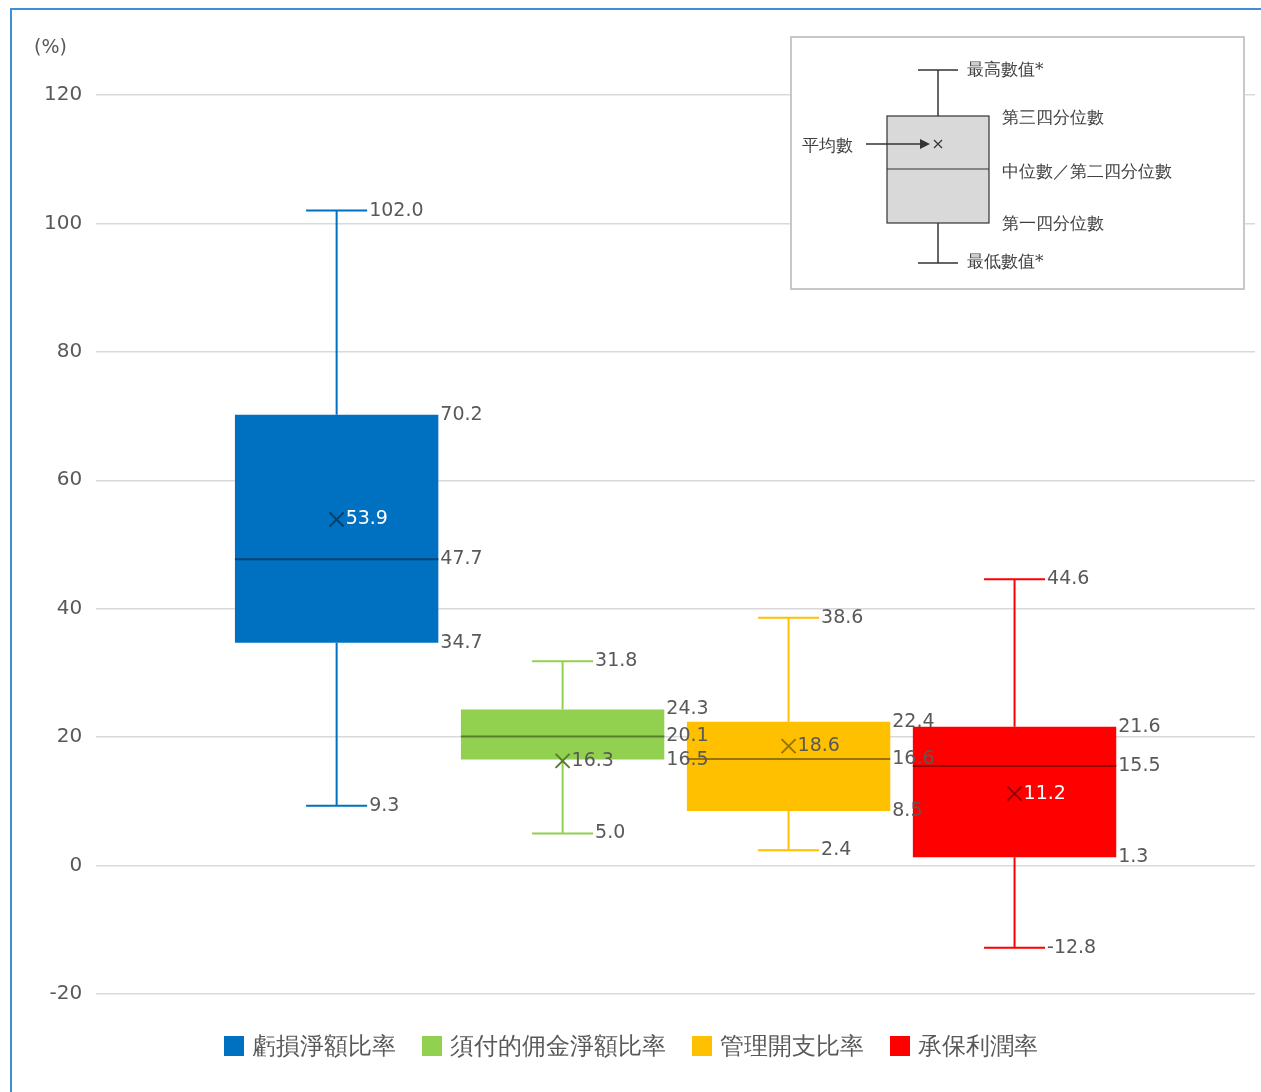  I want to click on annotation: 最低數值*, so click(1005, 261).